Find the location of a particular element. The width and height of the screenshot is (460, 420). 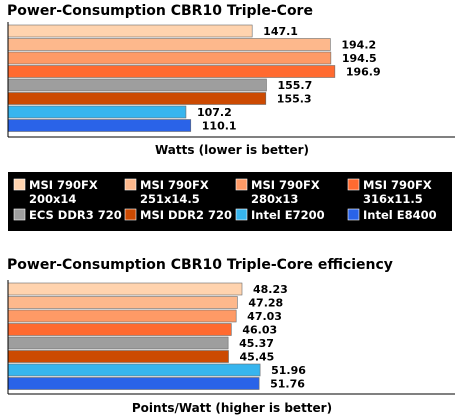

legend-background is located at coordinates (230, 201).